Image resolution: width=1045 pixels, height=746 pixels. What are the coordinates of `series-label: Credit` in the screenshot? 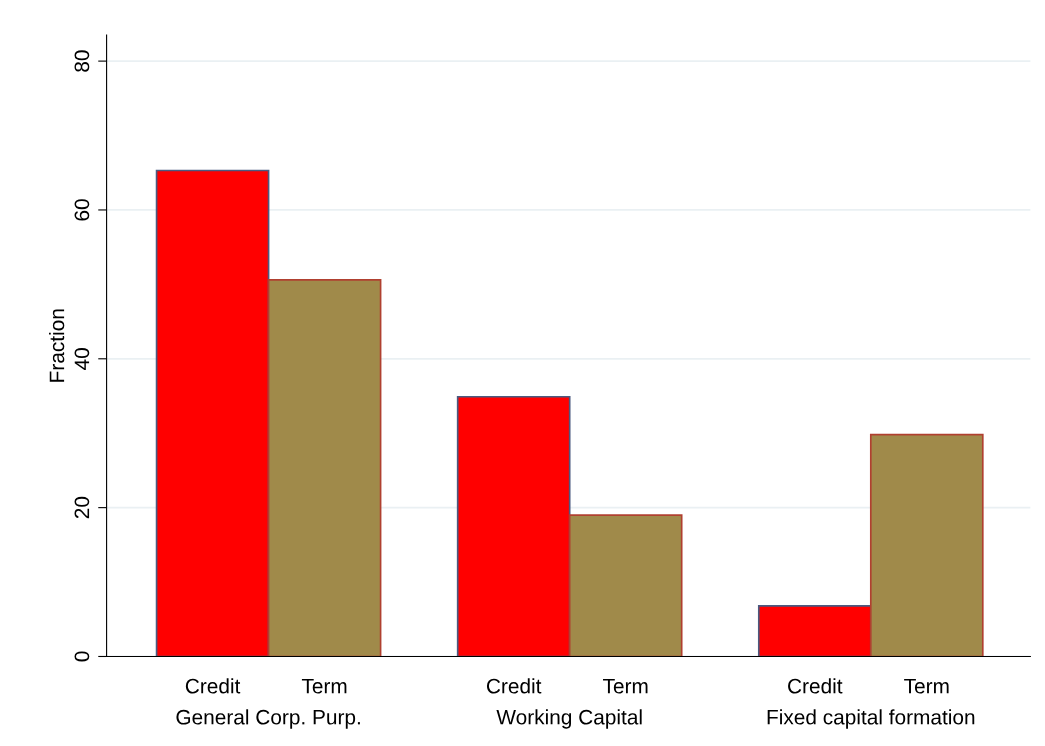 It's located at (213, 686).